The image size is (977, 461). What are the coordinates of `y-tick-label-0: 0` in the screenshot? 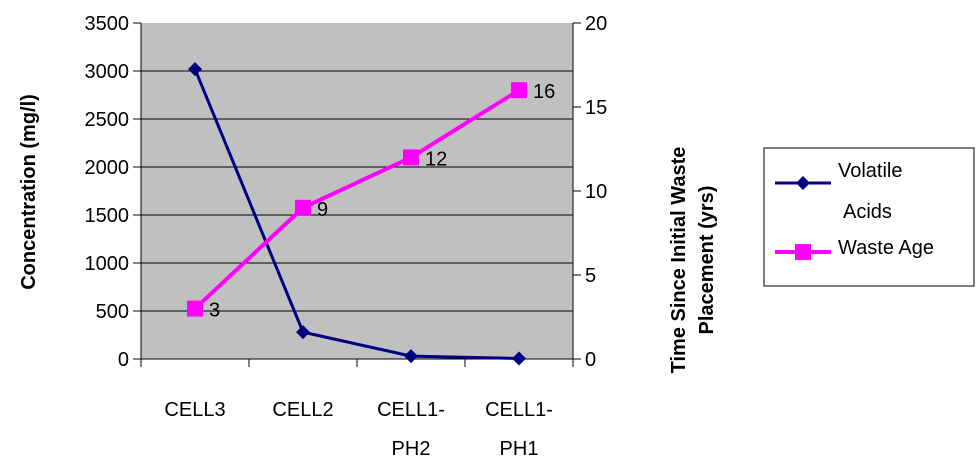 It's located at (123, 360).